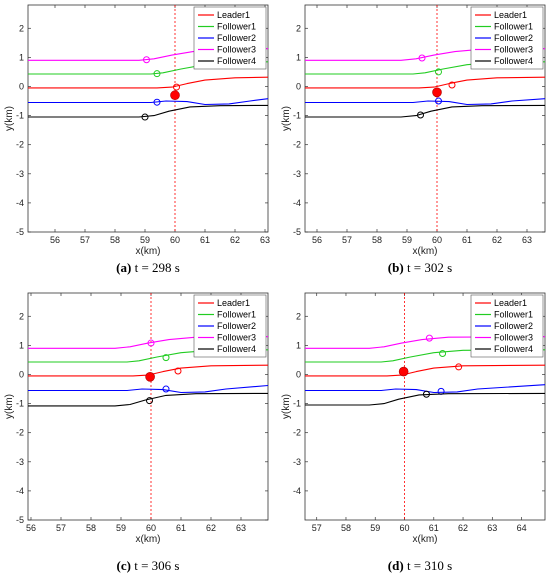  Describe the element at coordinates (522, 528) in the screenshot. I see `x-tick-label: 64` at that location.